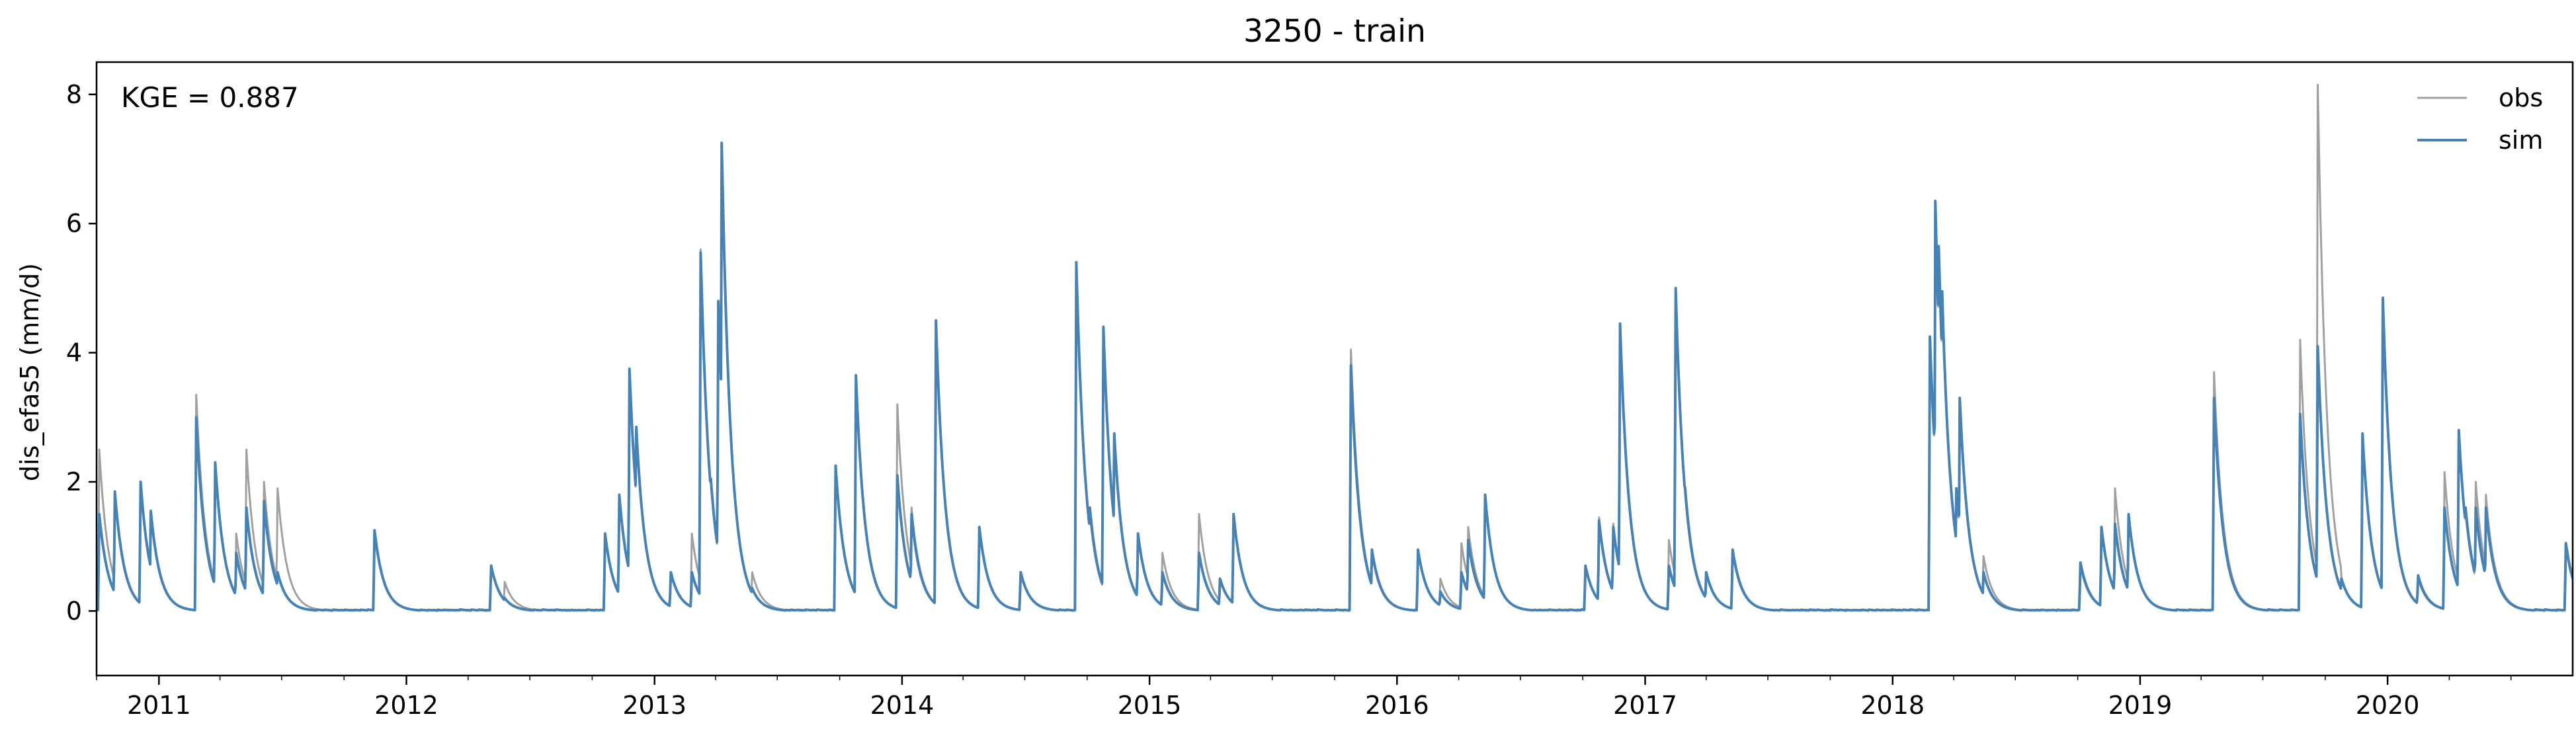 This screenshot has width=2576, height=739. What do you see at coordinates (74, 482) in the screenshot?
I see `y-tick-label: 2` at bounding box center [74, 482].